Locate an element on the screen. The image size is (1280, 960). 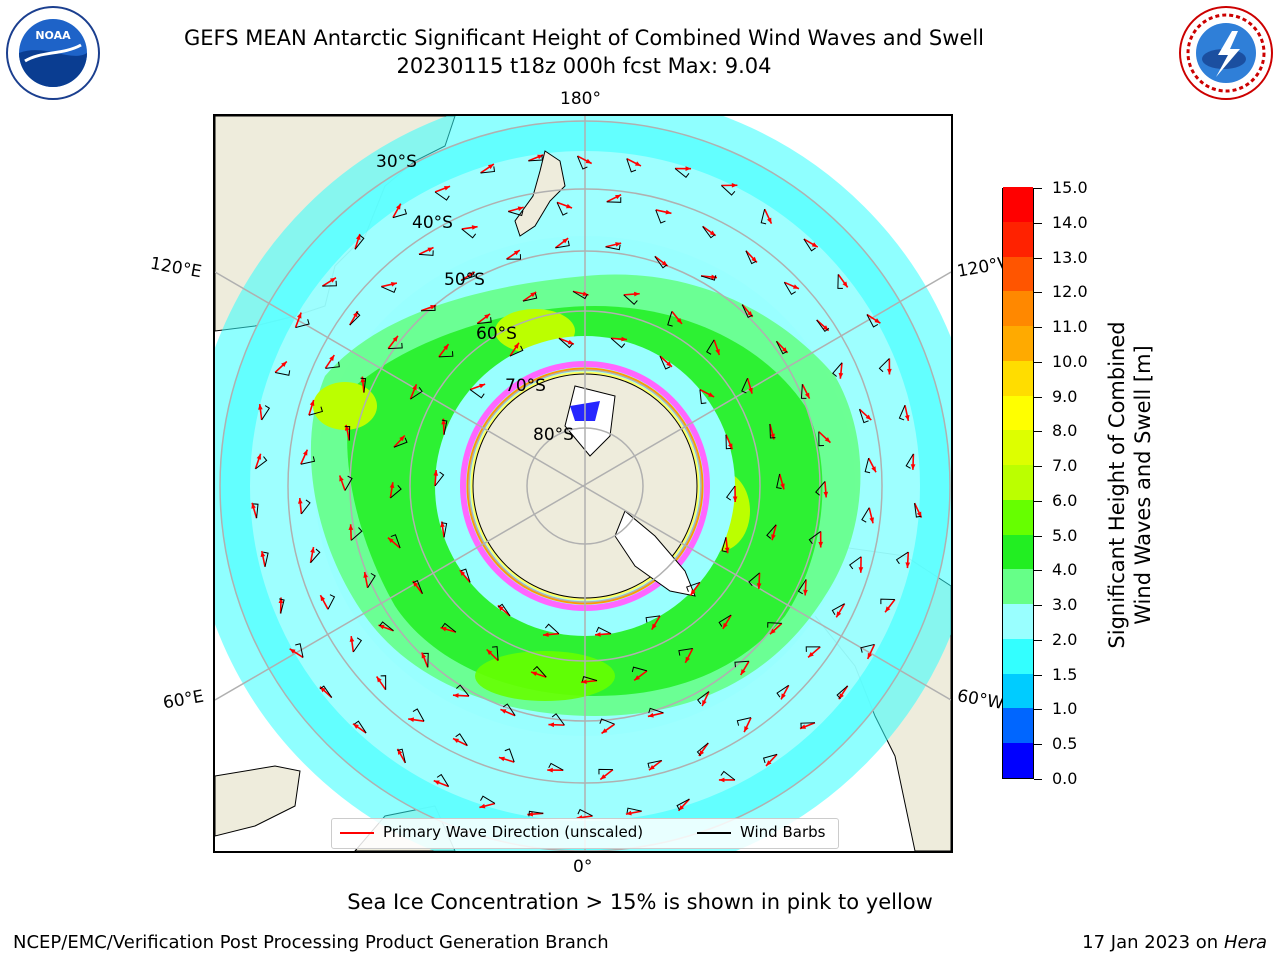
wind-barbs-legend-swatch is located at coordinates (714, 833).